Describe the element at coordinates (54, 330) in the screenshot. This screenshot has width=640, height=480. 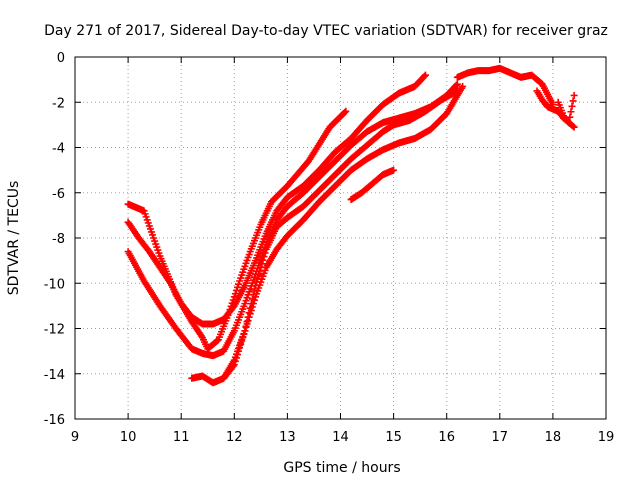
I see `y-tick-label: -12` at that location.